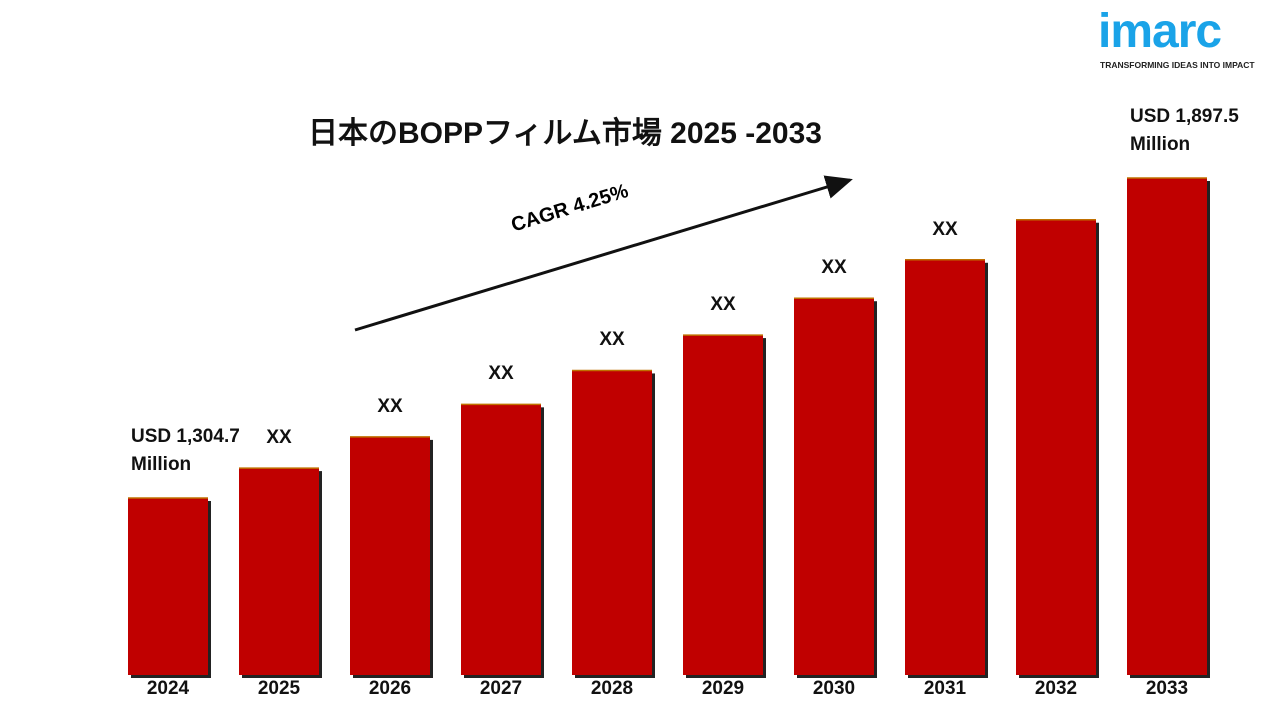 This screenshot has width=1280, height=720. Describe the element at coordinates (603, 253) in the screenshot. I see `trend-arrow` at that location.